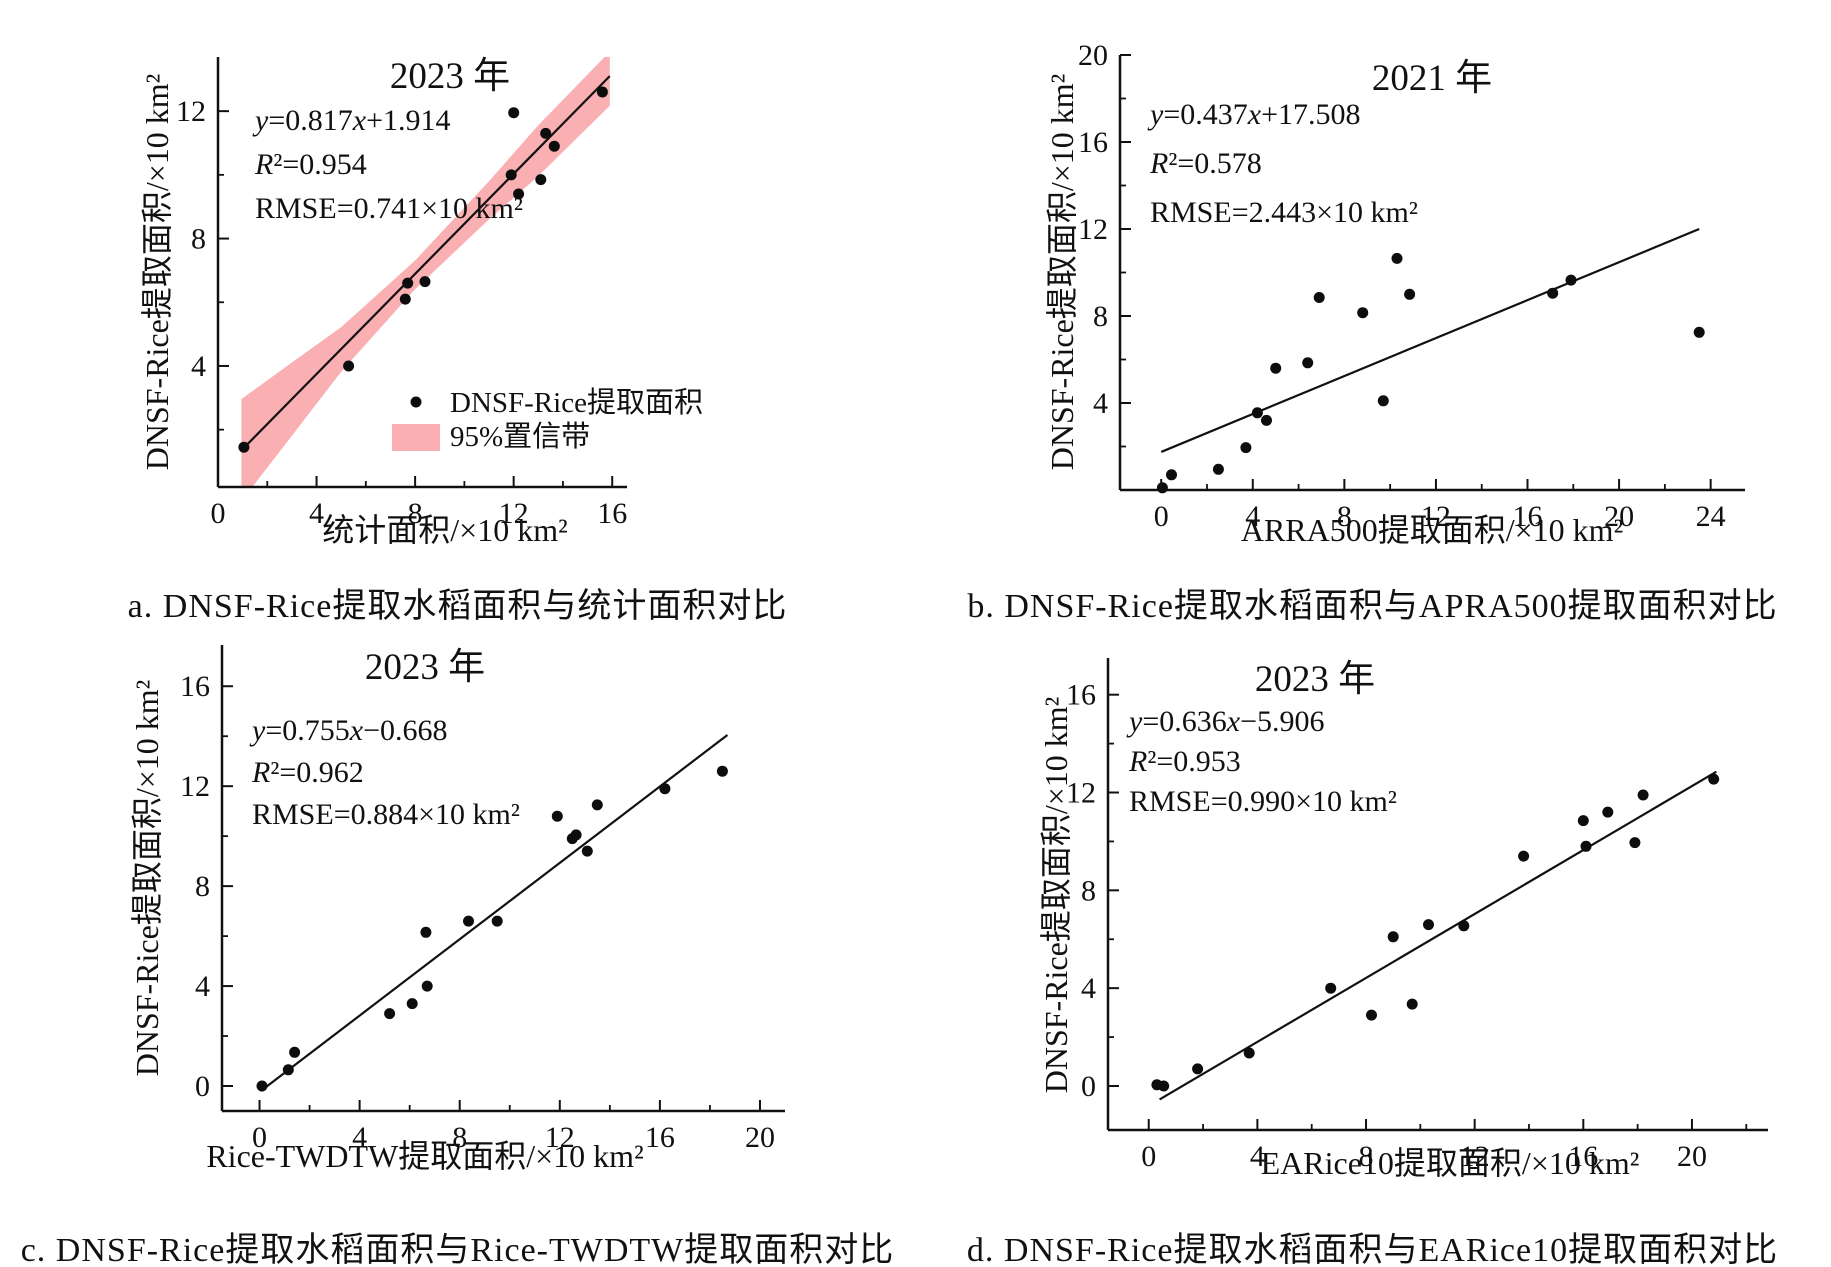 The width and height of the screenshot is (1831, 1267). I want to click on equation-text: y=0.636x−5.906, so click(1225, 721).